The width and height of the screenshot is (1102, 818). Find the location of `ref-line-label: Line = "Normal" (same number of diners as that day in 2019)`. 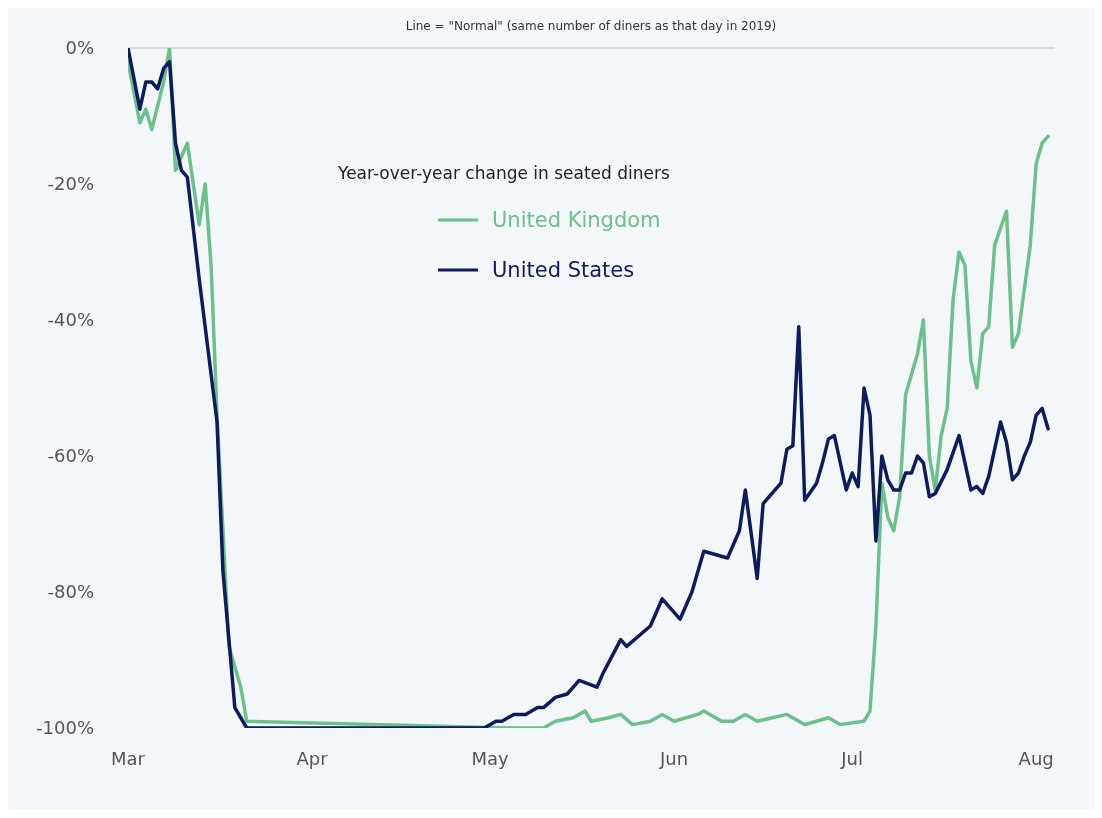

ref-line-label: Line = "Normal" (same number of diners as that day in 2019) is located at coordinates (591, 26).